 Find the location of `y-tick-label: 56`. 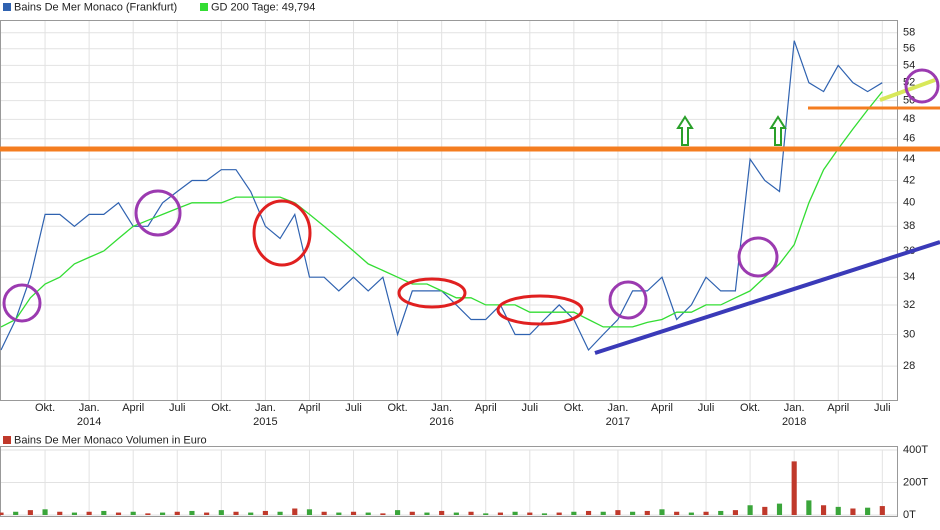

y-tick-label: 56 is located at coordinates (909, 49).